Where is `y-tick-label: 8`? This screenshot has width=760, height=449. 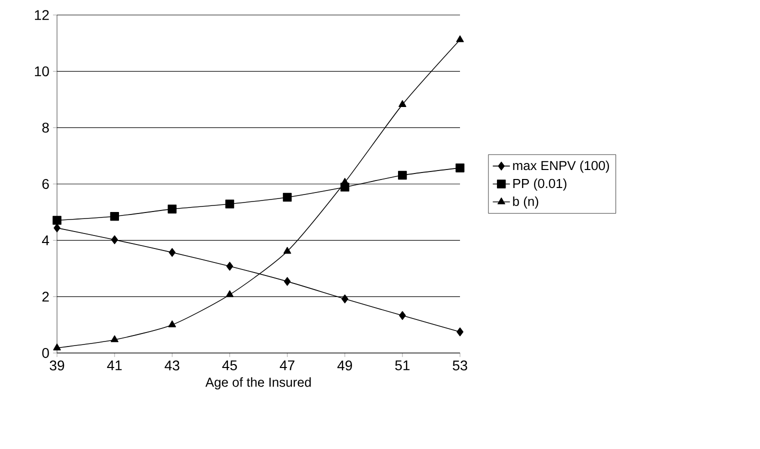
y-tick-label: 8 is located at coordinates (45, 127).